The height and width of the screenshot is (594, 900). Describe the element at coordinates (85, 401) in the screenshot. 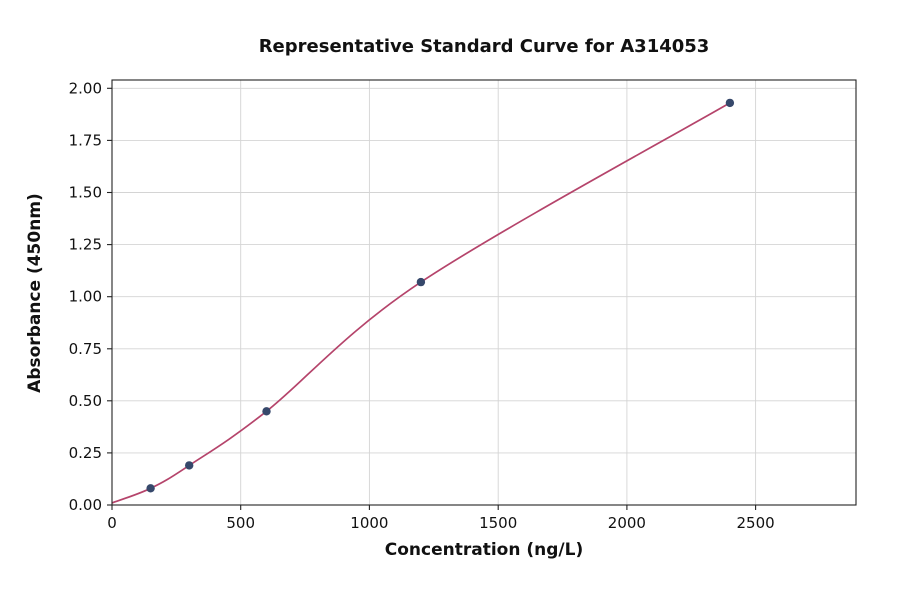

I see `y-tick-label: 0.50` at that location.